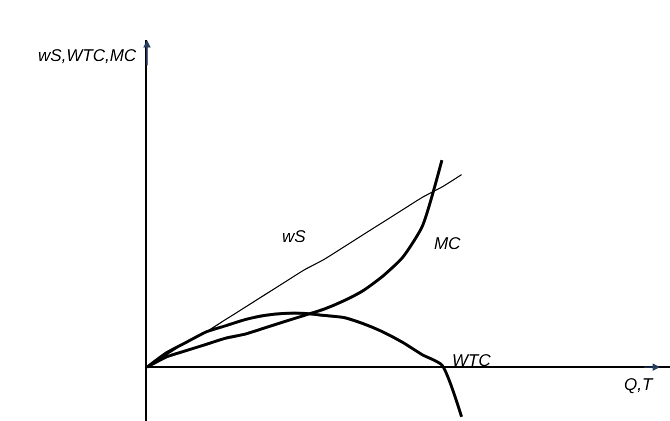 Image resolution: width=670 pixels, height=421 pixels. What do you see at coordinates (294, 236) in the screenshot?
I see `series-label: wS` at bounding box center [294, 236].